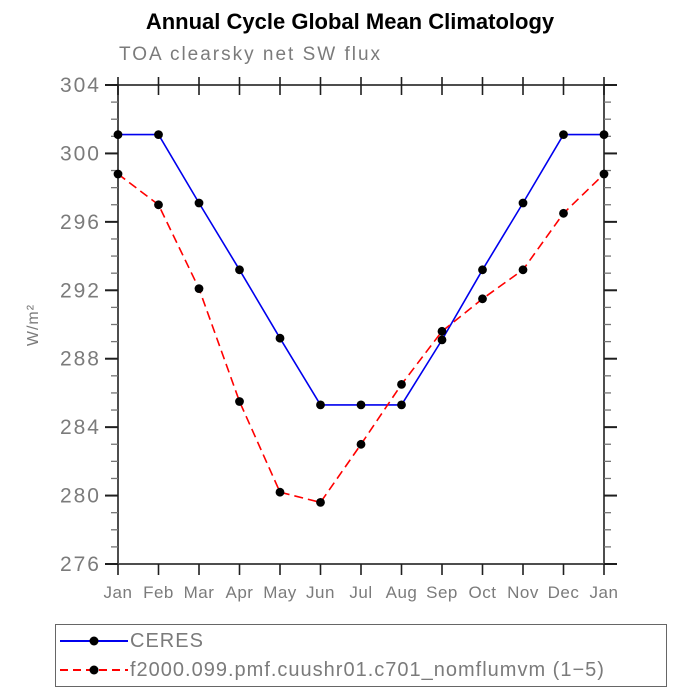 The image size is (700, 700). I want to click on y-axis-tick-label: 292, so click(80, 290).